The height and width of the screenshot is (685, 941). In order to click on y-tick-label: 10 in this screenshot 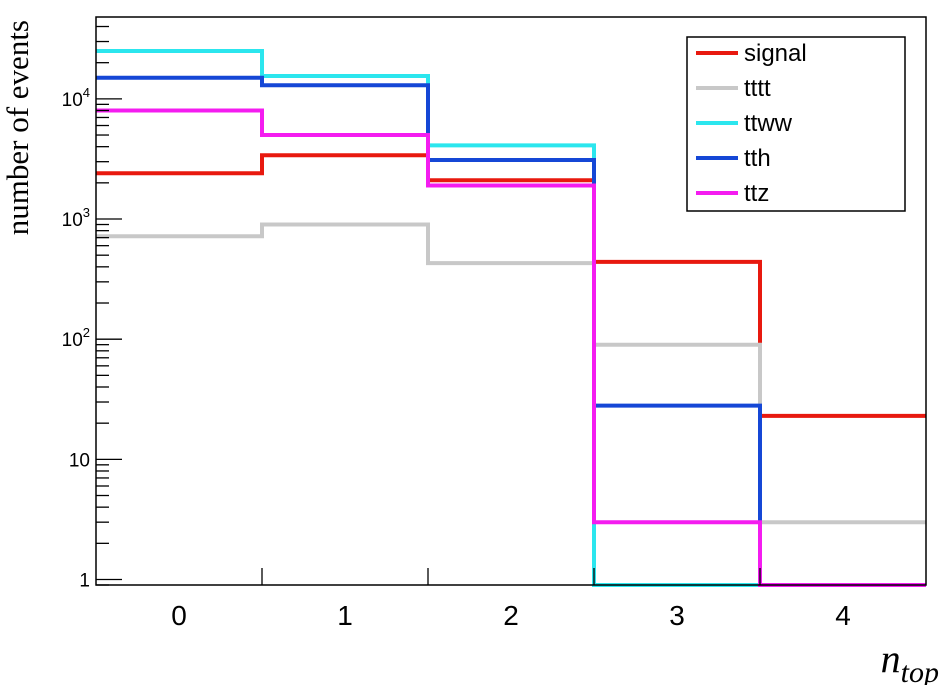, I will do `click(79, 460)`.